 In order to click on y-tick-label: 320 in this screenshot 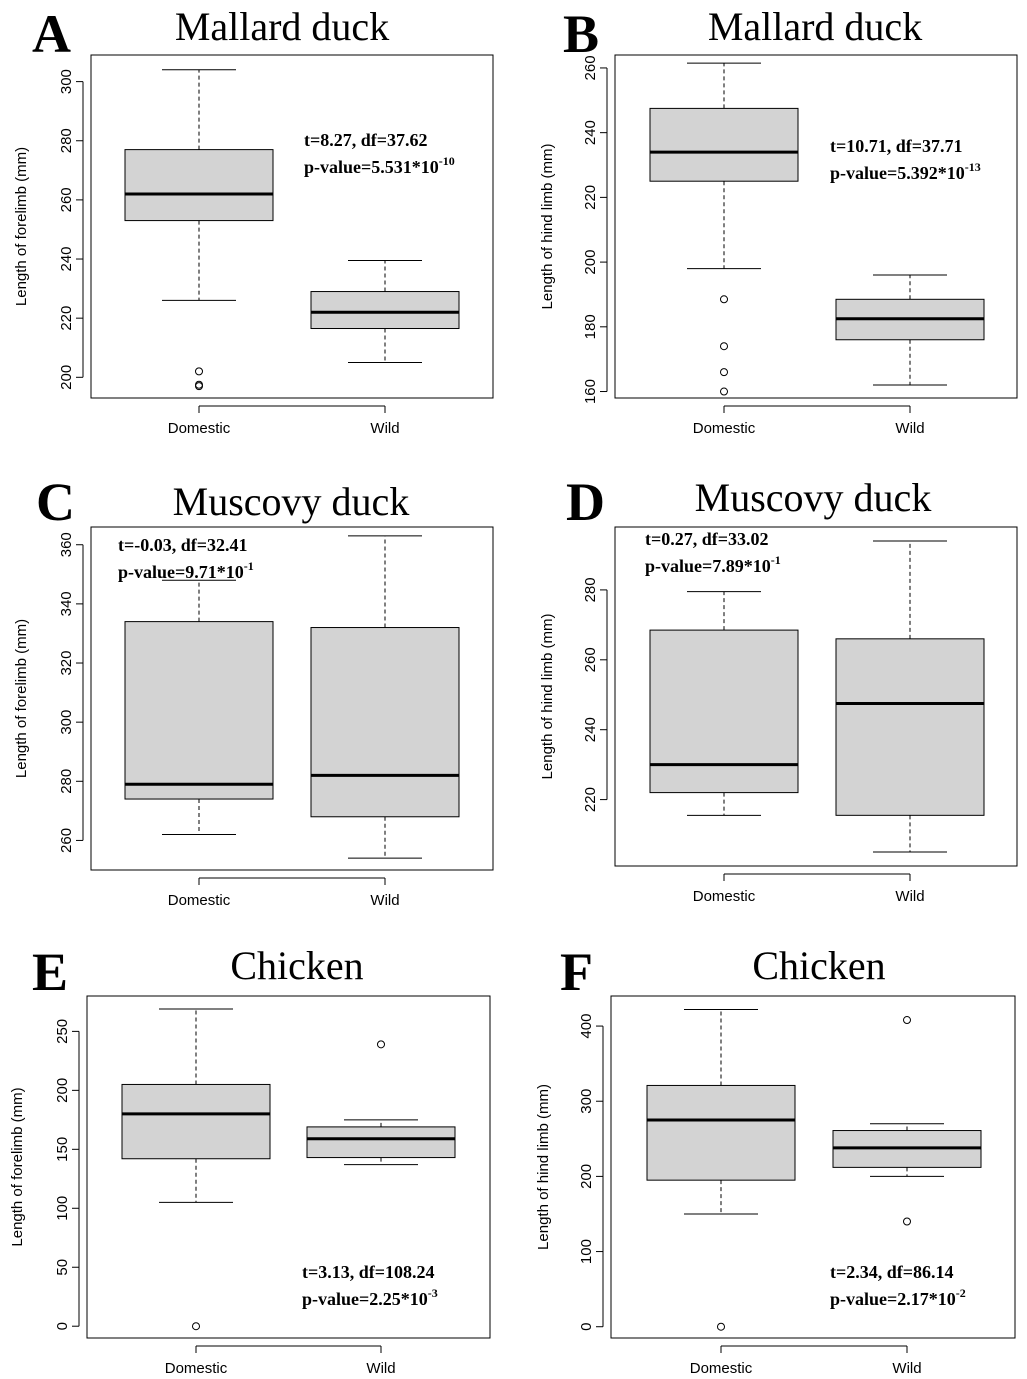, I will do `click(66, 663)`.